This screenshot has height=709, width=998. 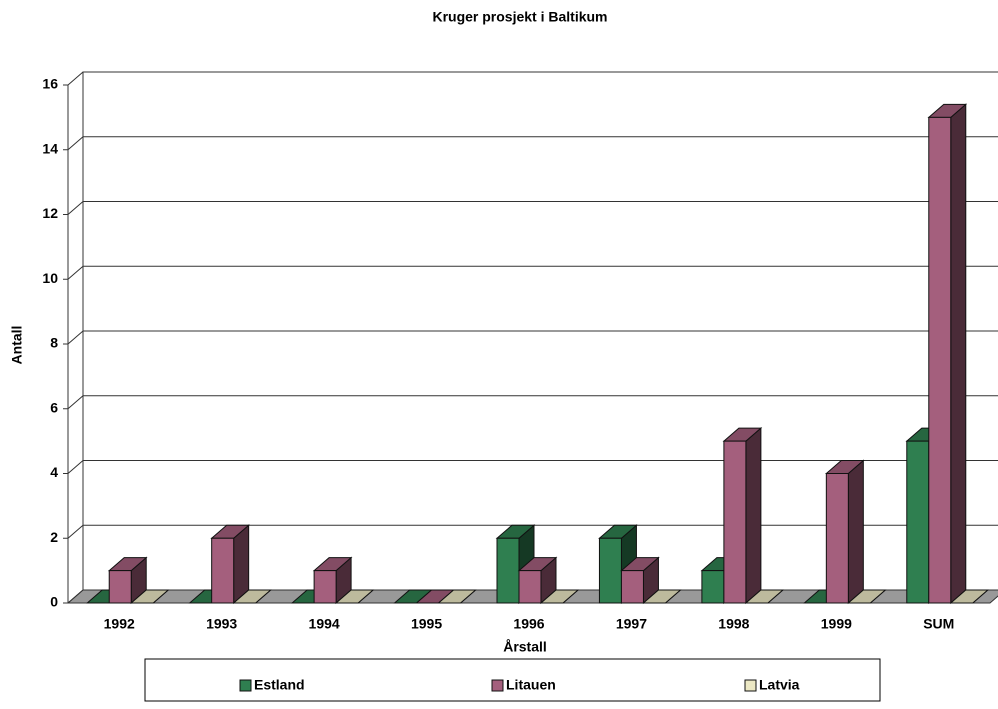 What do you see at coordinates (531, 685) in the screenshot?
I see `legend-label: Litauen` at bounding box center [531, 685].